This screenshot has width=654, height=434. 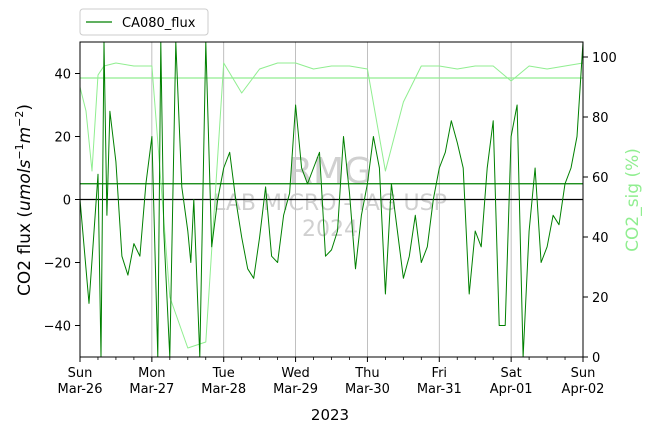 I want to click on left-axis-label-unit2: m, so click(x=25, y=135).